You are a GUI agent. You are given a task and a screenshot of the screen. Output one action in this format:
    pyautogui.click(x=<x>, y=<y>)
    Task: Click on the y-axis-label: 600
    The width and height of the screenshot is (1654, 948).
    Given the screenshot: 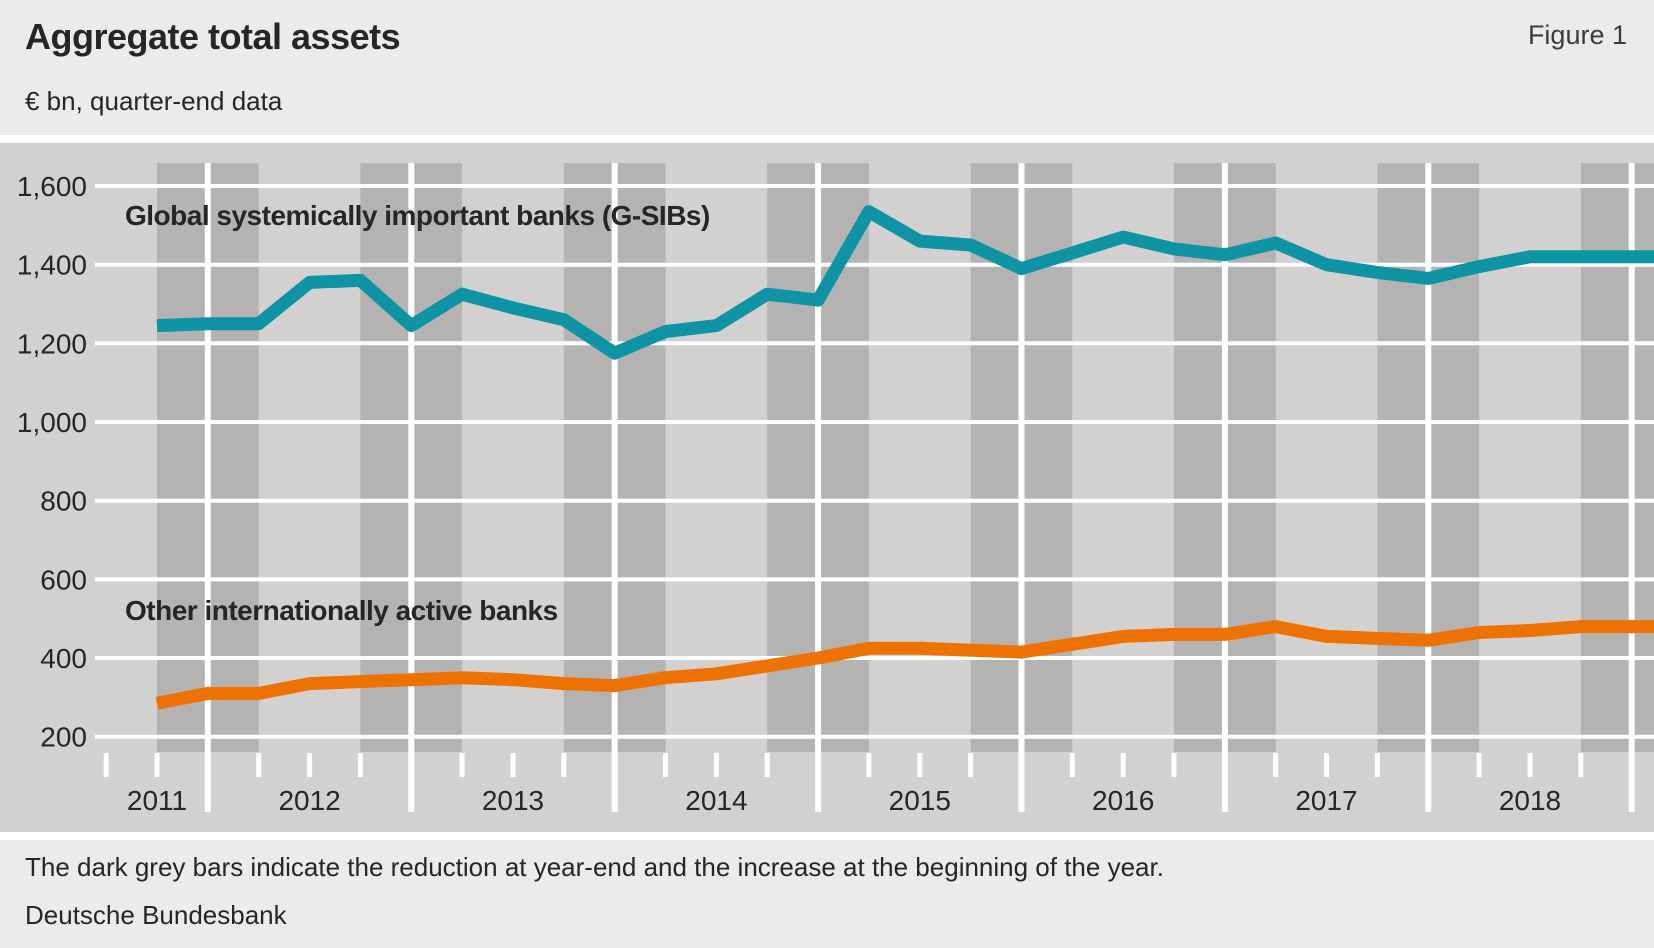 What is the action you would take?
    pyautogui.click(x=63, y=579)
    